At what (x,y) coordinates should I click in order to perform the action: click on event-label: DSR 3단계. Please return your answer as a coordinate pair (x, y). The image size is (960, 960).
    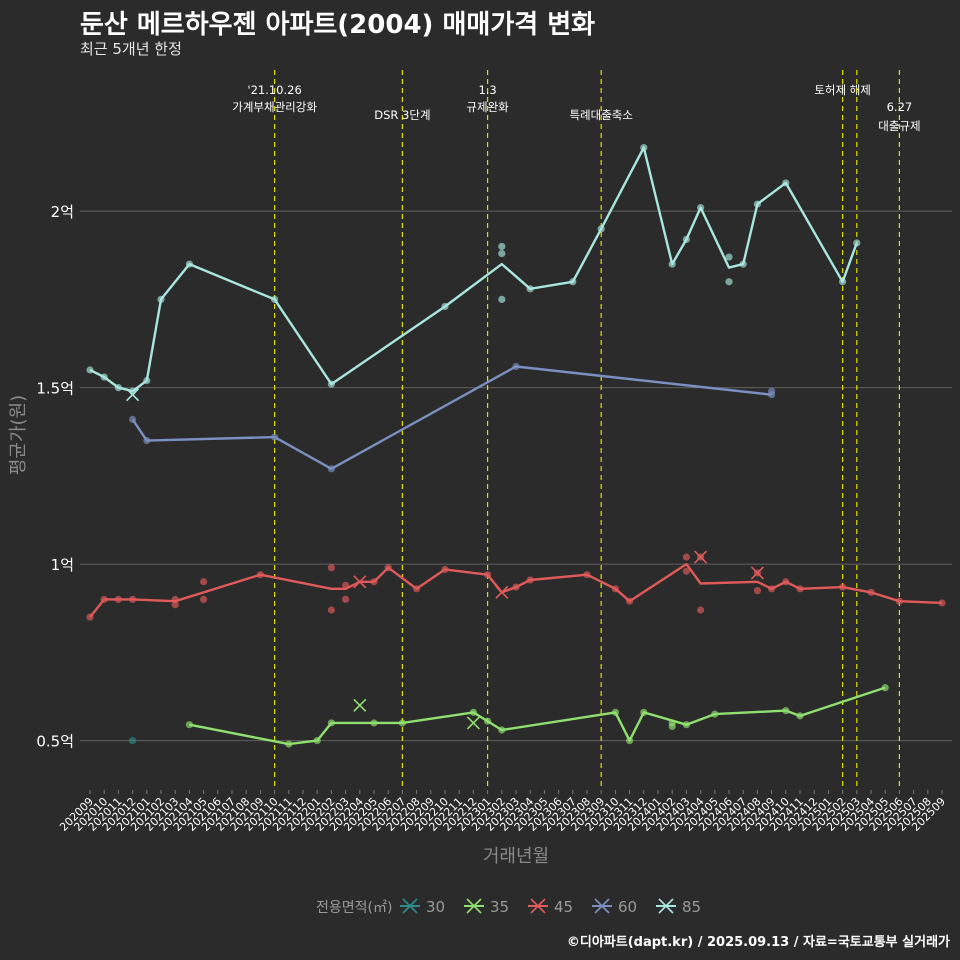
    Looking at the image, I should click on (402, 115).